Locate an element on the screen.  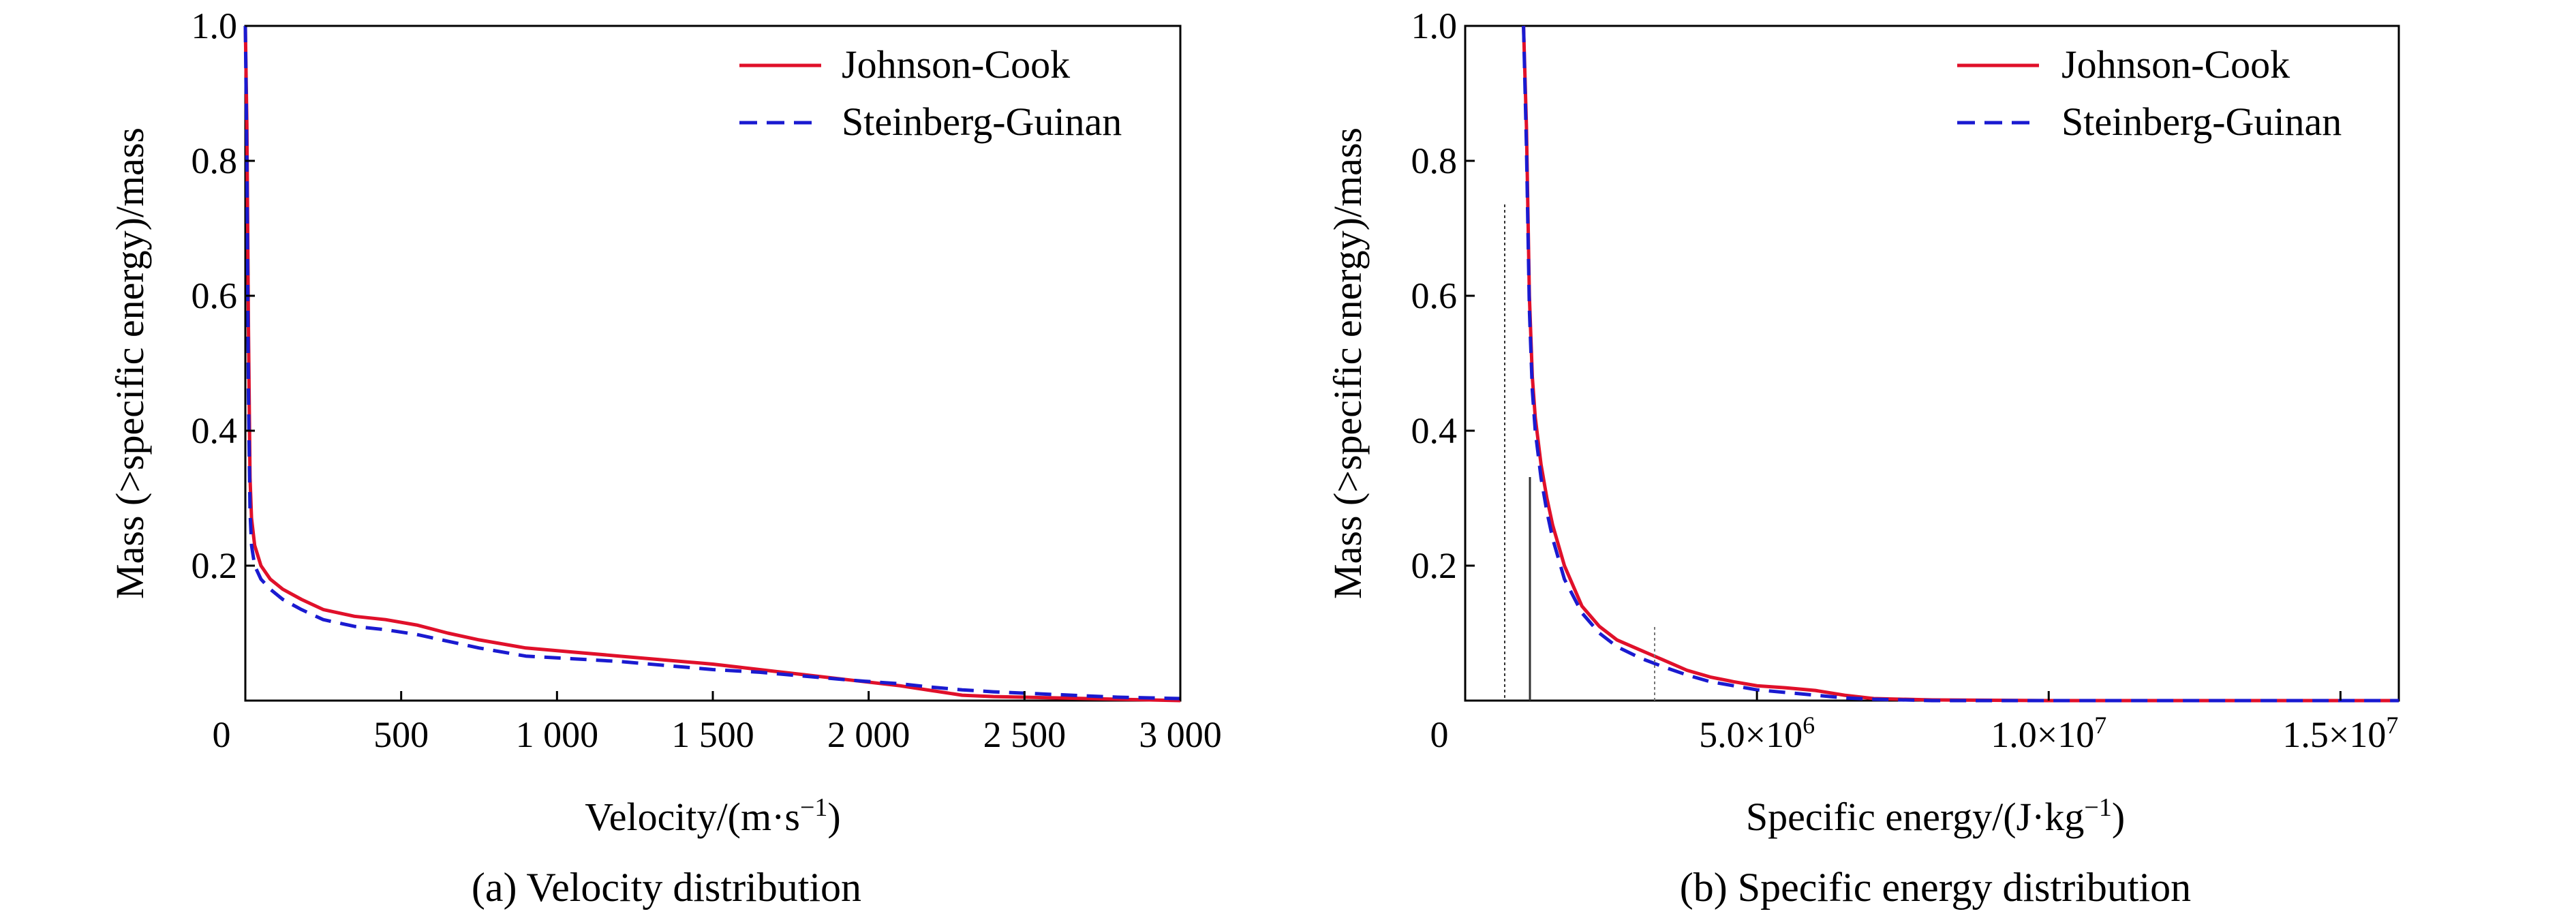
x-tick-label: 5.0×10⁶ is located at coordinates (1757, 733).